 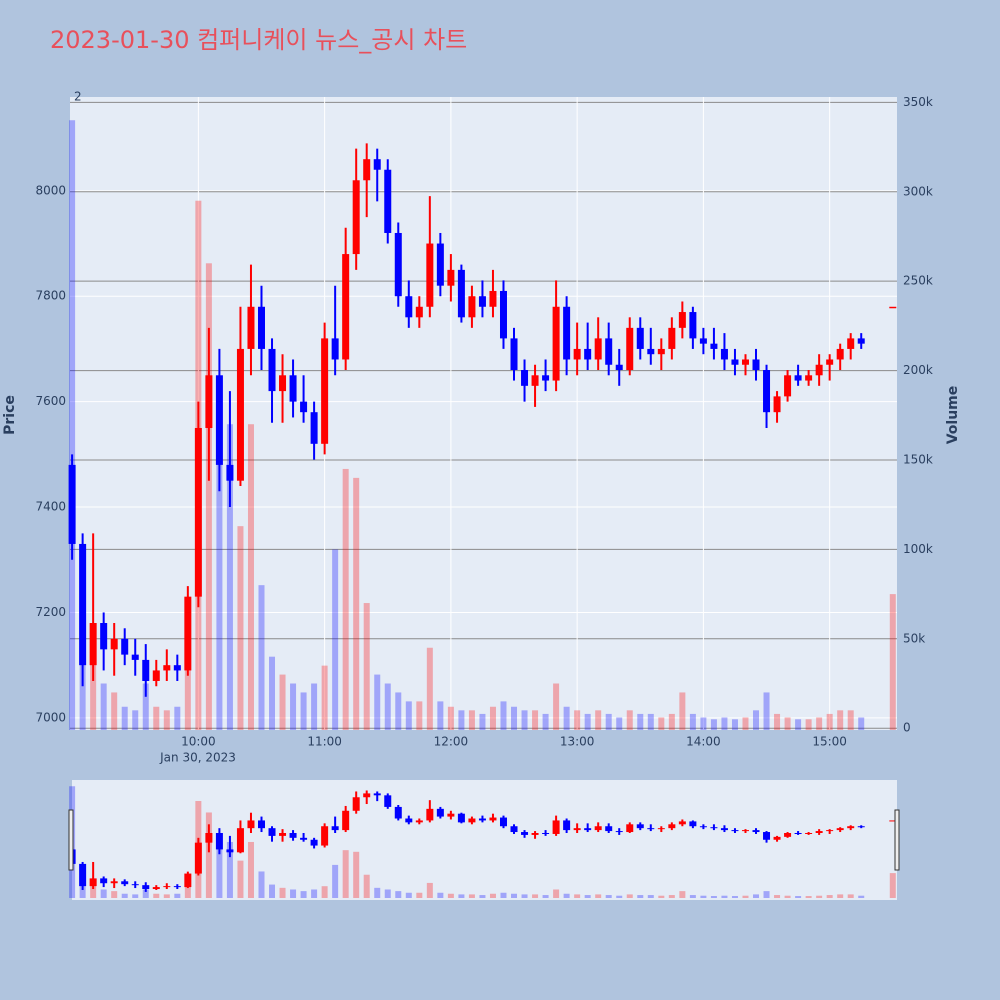 What do you see at coordinates (258, 40) in the screenshot?
I see `chart-title: 2023-01-30 컴퍼니케이 뉴스_공시 차트` at bounding box center [258, 40].